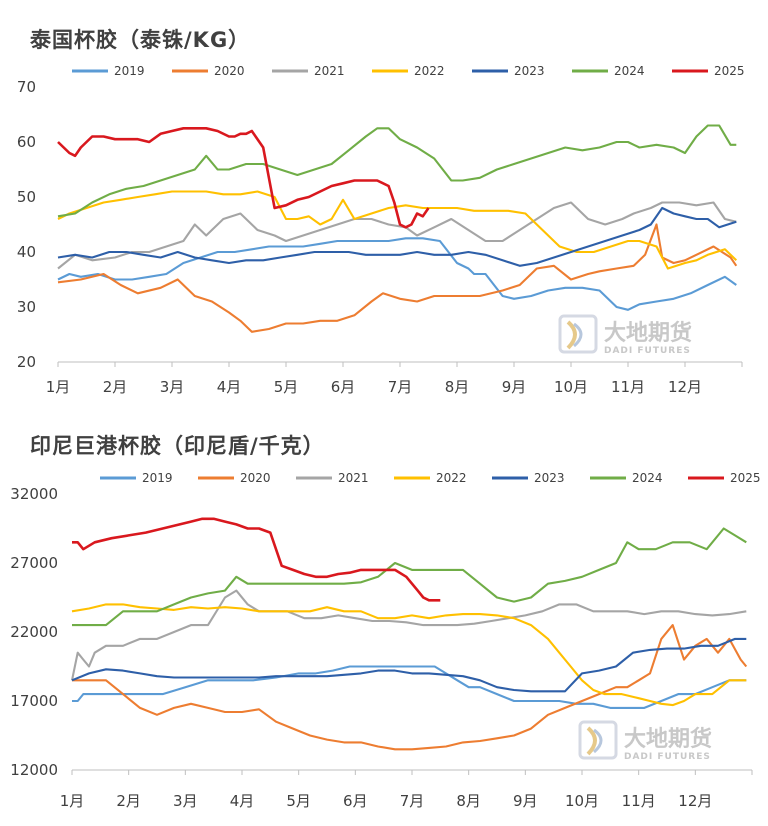  Describe the element at coordinates (140, 40) in the screenshot. I see `chart-title: 泰国杯胶（泰铢/KG）` at that location.